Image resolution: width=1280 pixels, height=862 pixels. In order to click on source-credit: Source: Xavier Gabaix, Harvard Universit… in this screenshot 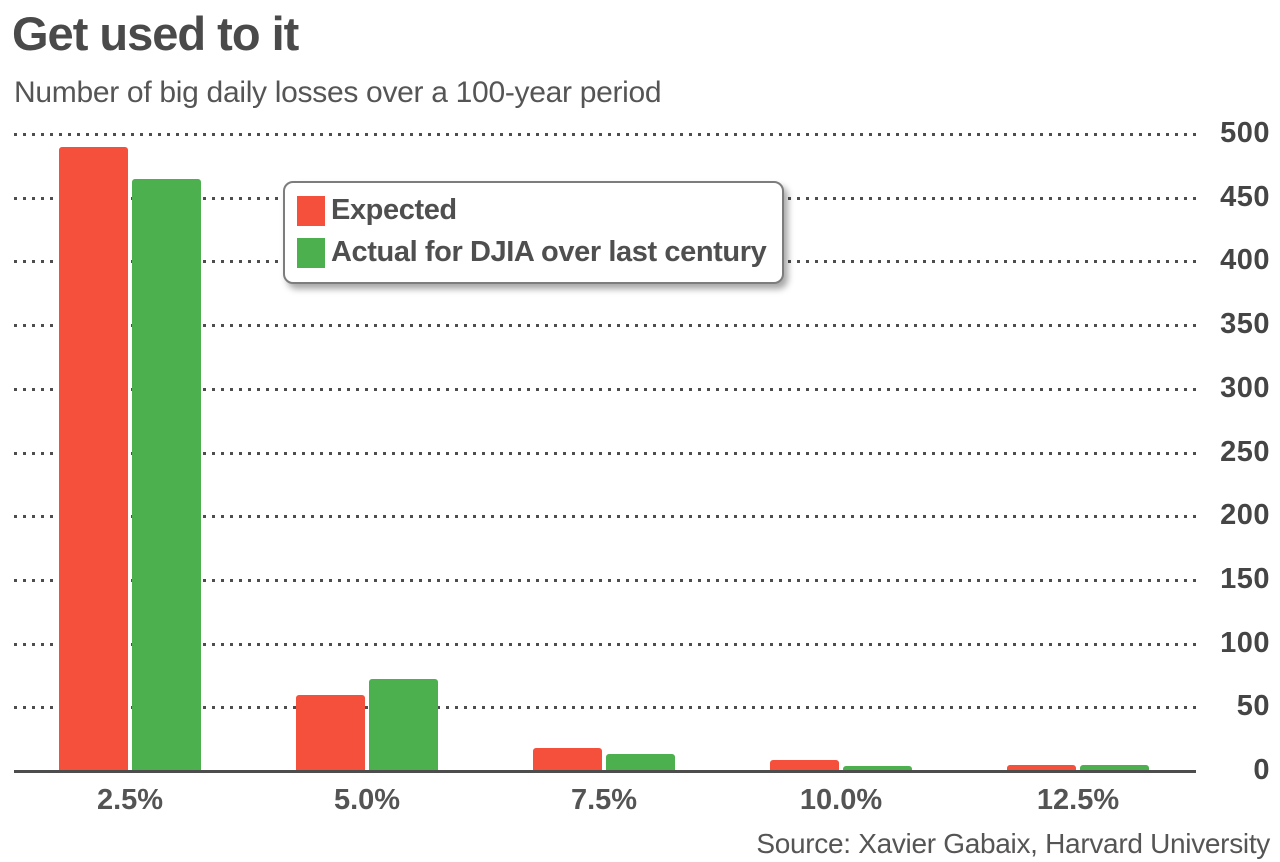, I will do `click(1013, 843)`.